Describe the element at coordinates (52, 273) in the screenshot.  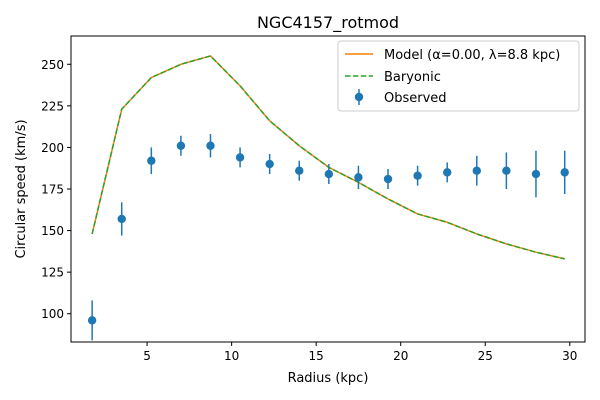
I see `y-tick-label: 125` at that location.